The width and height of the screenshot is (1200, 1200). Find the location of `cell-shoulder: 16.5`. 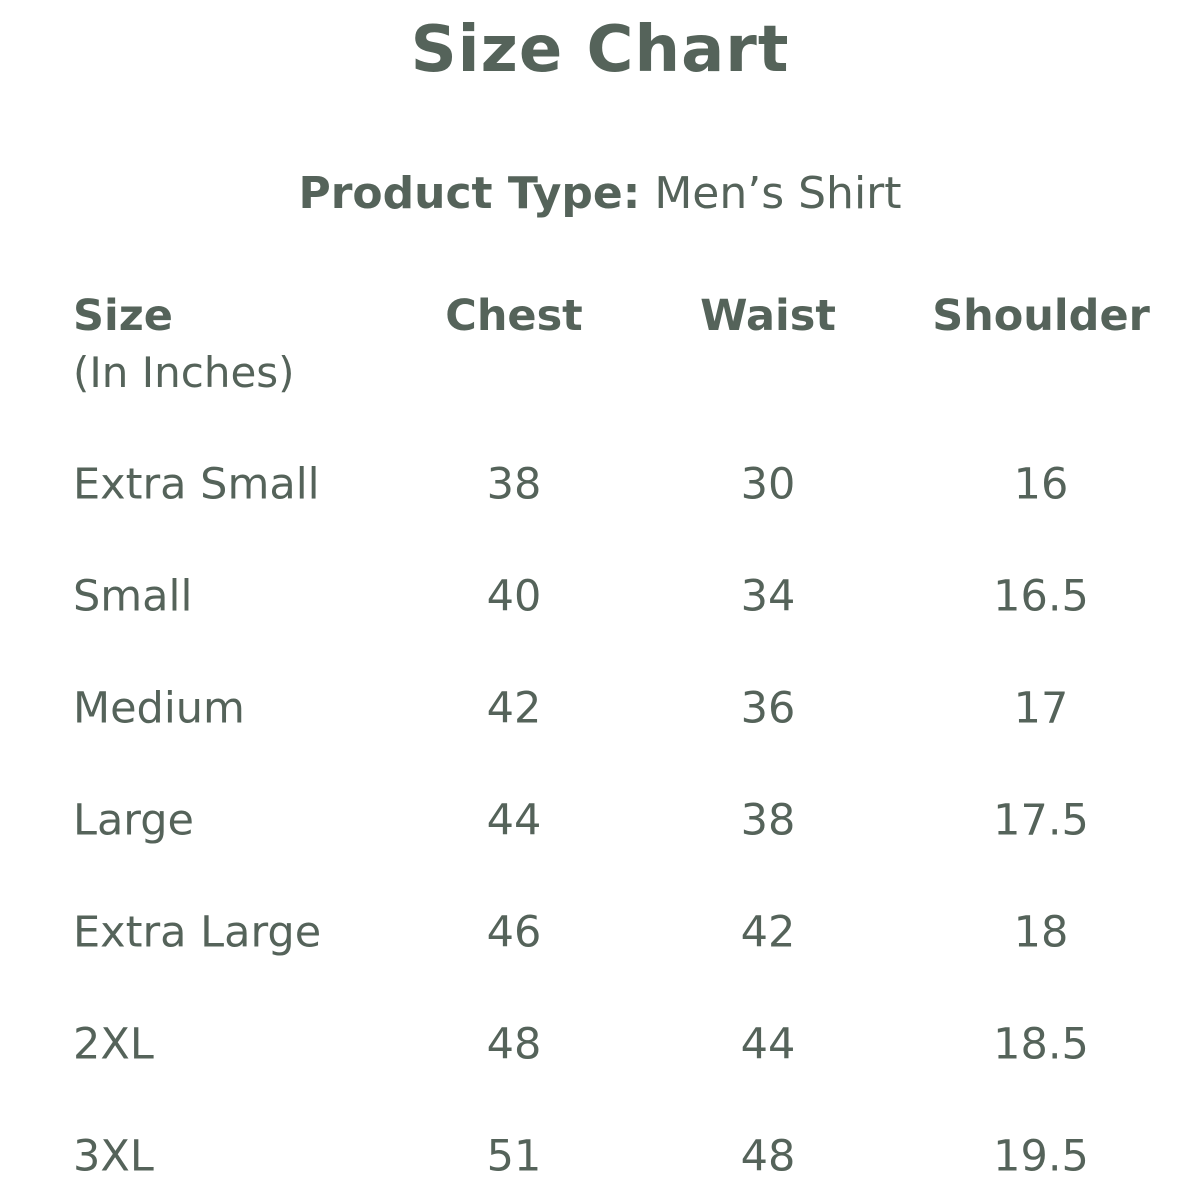

cell-shoulder: 16.5 is located at coordinates (1041, 596).